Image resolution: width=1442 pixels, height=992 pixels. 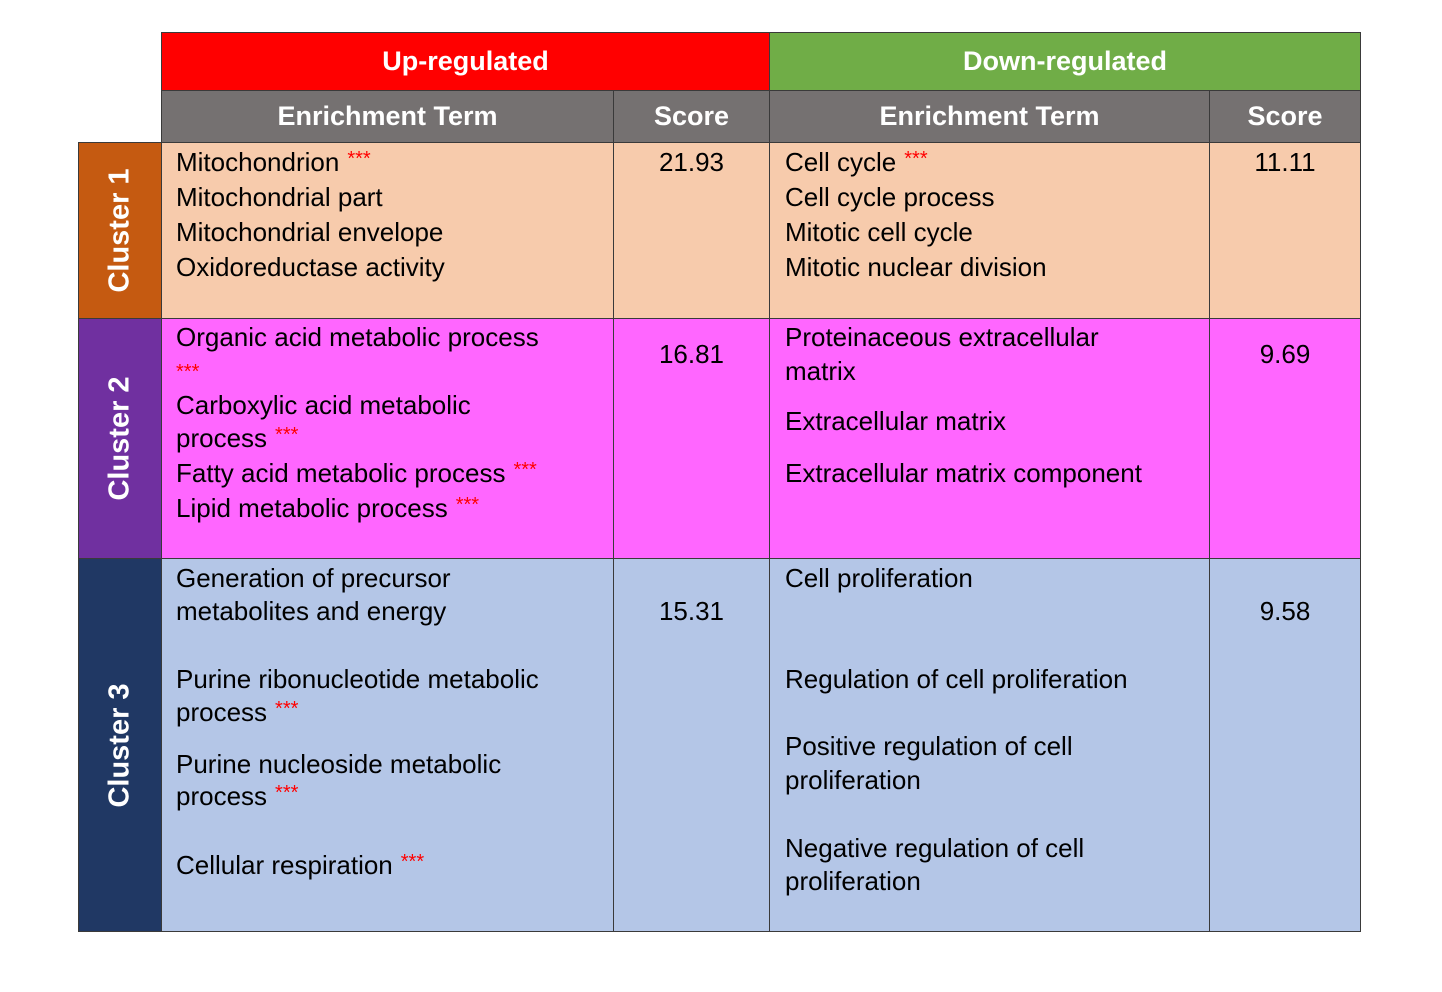 I want to click on down-term-column-header: Enrichment Term, so click(x=989, y=116).